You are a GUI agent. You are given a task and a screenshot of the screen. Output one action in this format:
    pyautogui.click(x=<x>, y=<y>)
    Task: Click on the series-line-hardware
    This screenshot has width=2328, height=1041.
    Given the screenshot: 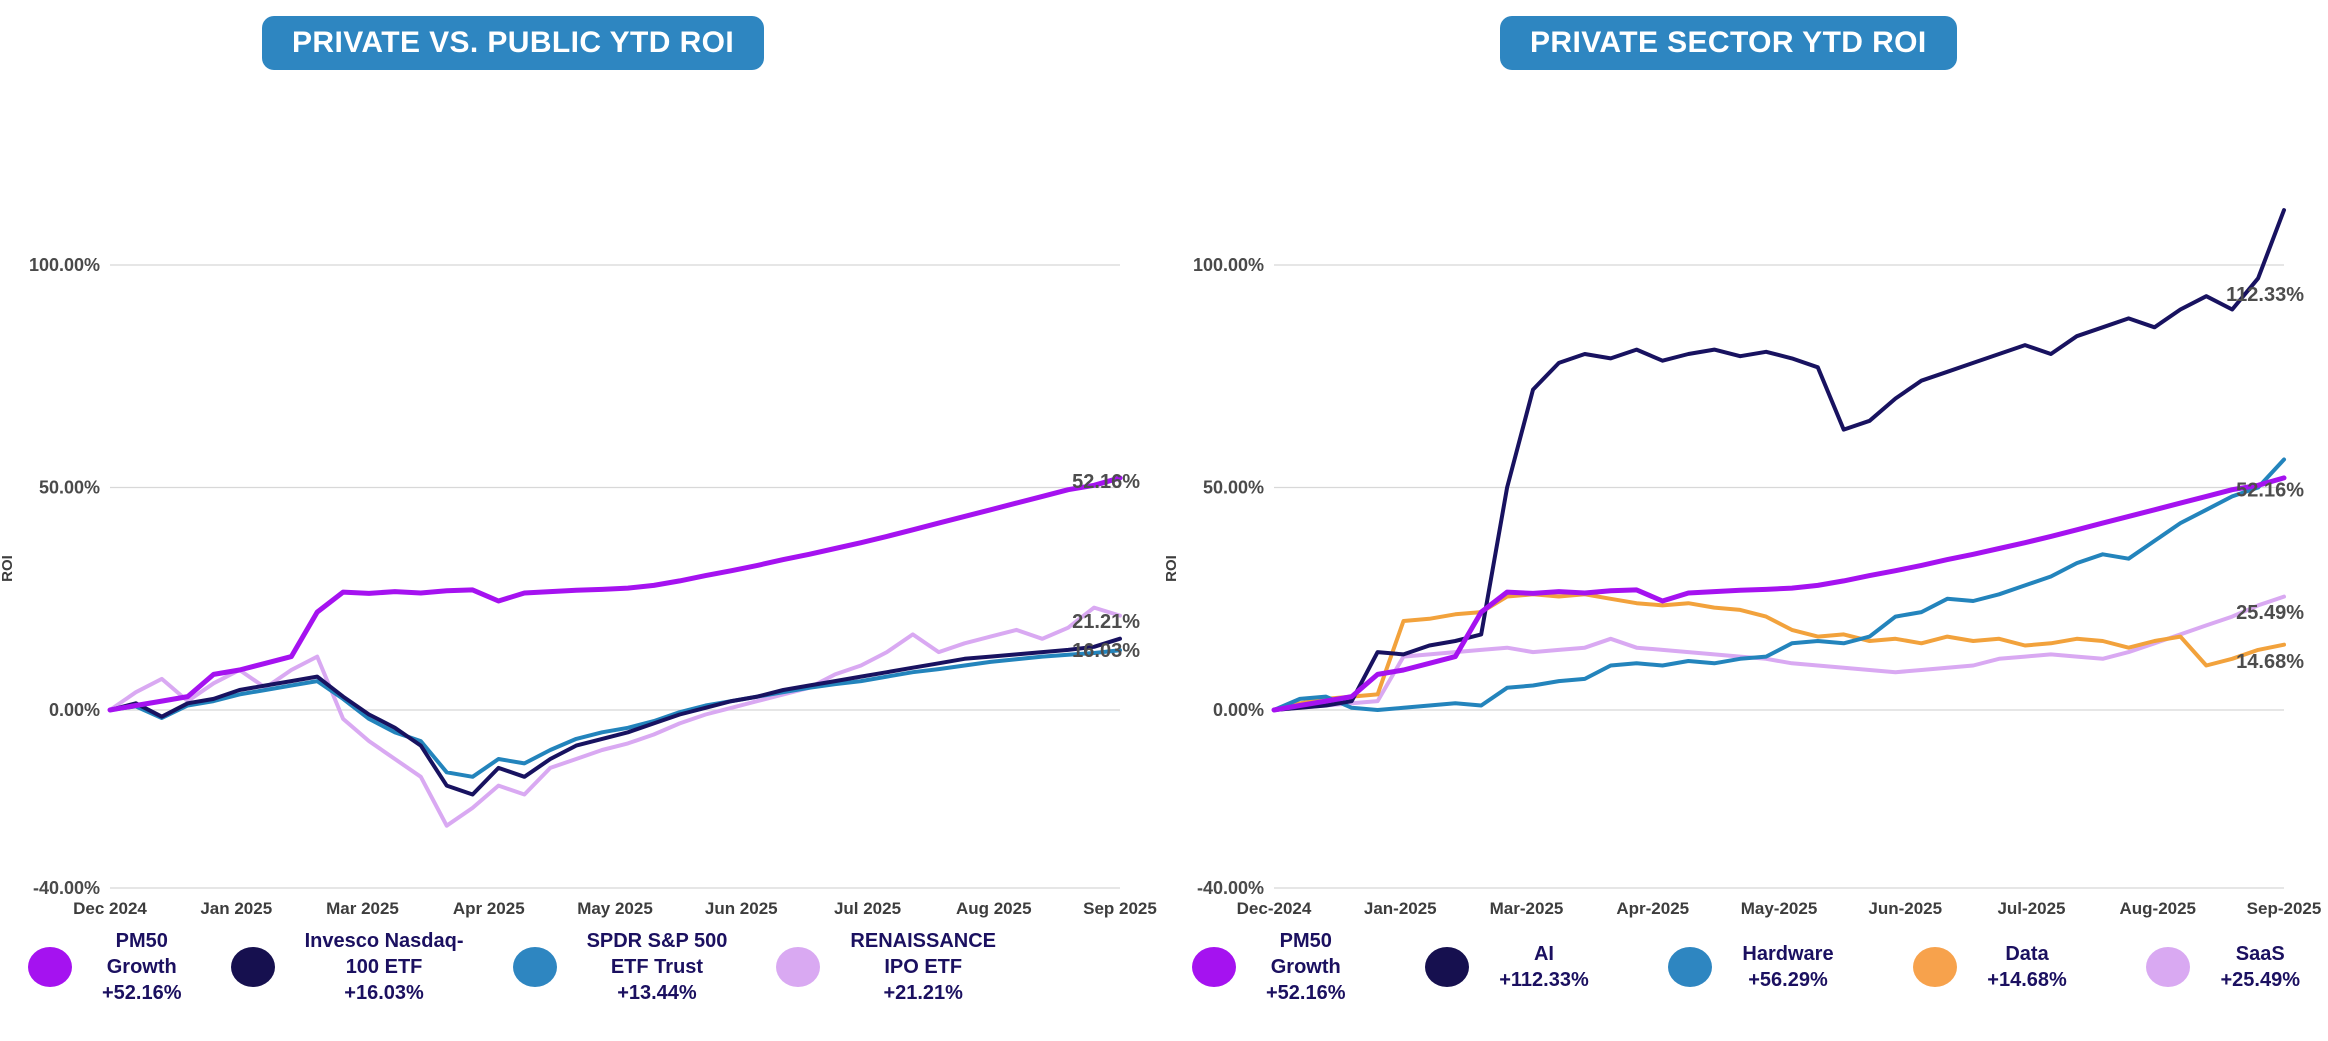 What is the action you would take?
    pyautogui.click(x=1779, y=584)
    